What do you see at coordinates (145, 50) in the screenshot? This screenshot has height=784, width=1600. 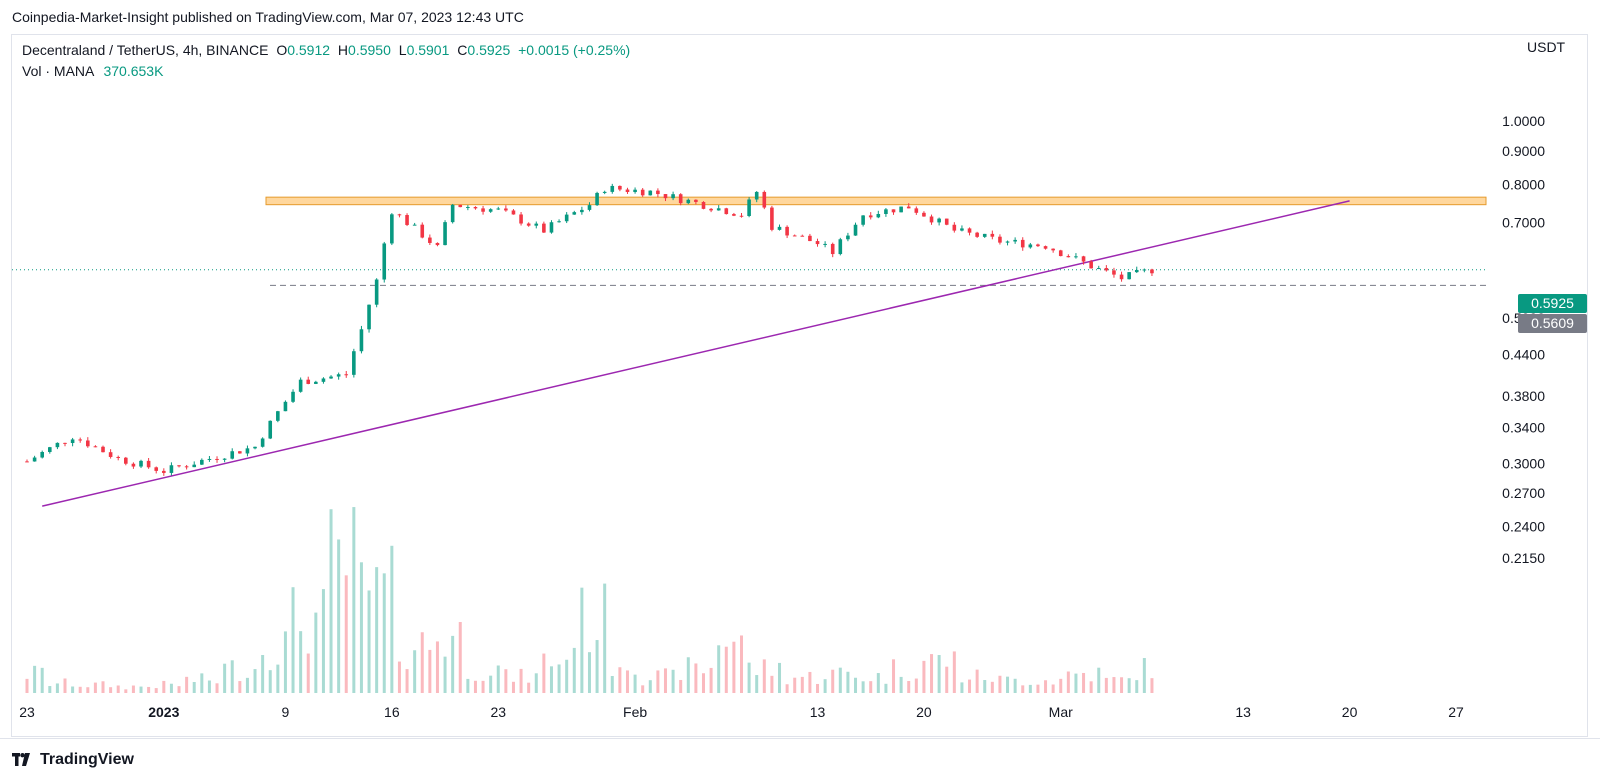 I see `symbol-title: Decentraland / TetherUS, 4h, BINANCE` at bounding box center [145, 50].